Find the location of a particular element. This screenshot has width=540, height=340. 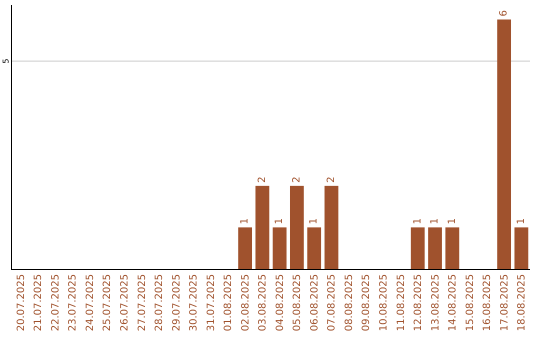

x-tick-label: 12.08.2025 is located at coordinates (418, 303).